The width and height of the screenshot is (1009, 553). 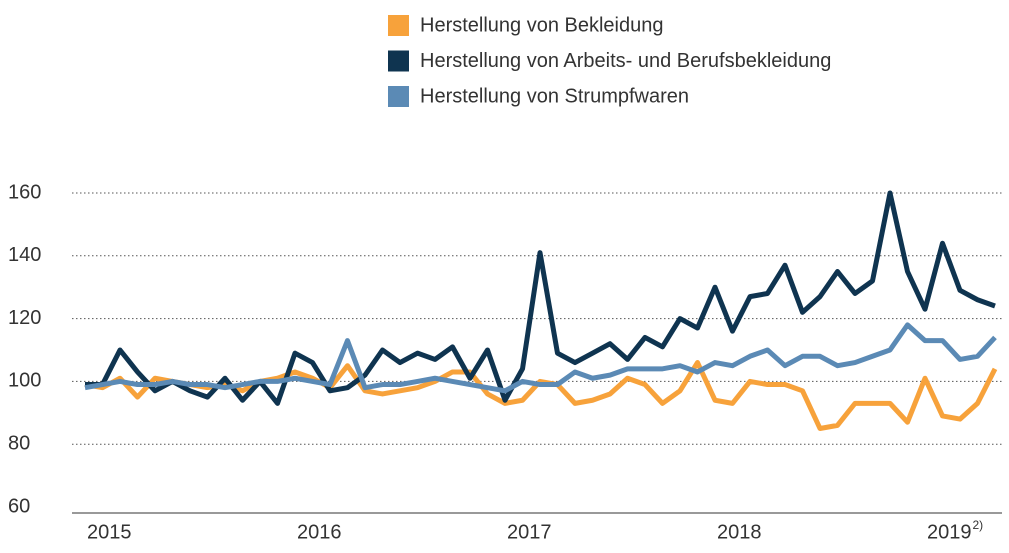 I want to click on legend-label: Herstellung von Bekleidung, so click(x=542, y=25).